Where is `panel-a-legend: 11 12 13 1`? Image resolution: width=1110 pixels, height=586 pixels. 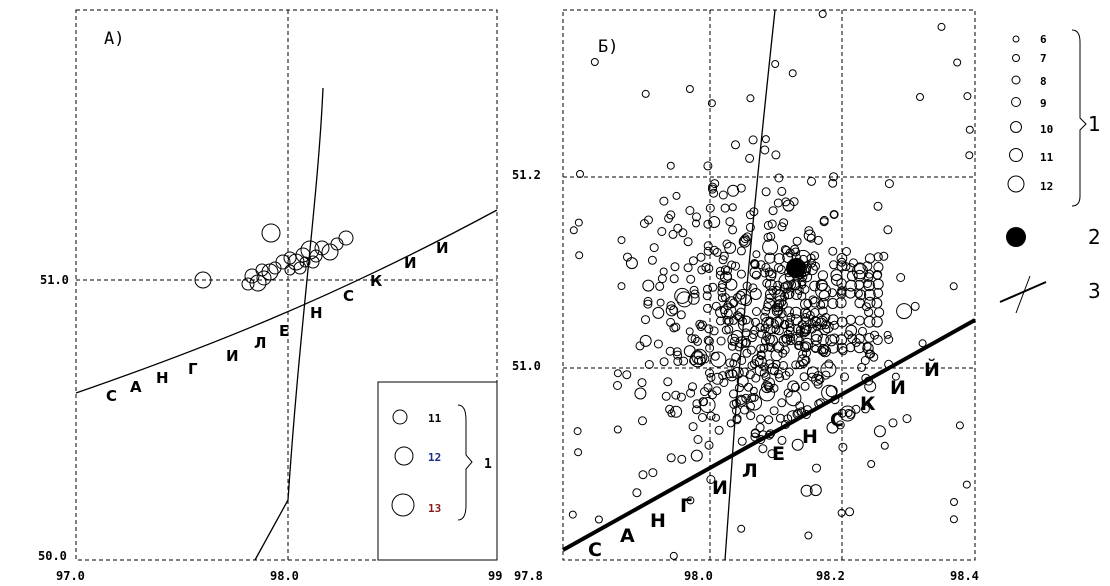 panel-a-legend: 11 12 13 1 is located at coordinates (437, 471).